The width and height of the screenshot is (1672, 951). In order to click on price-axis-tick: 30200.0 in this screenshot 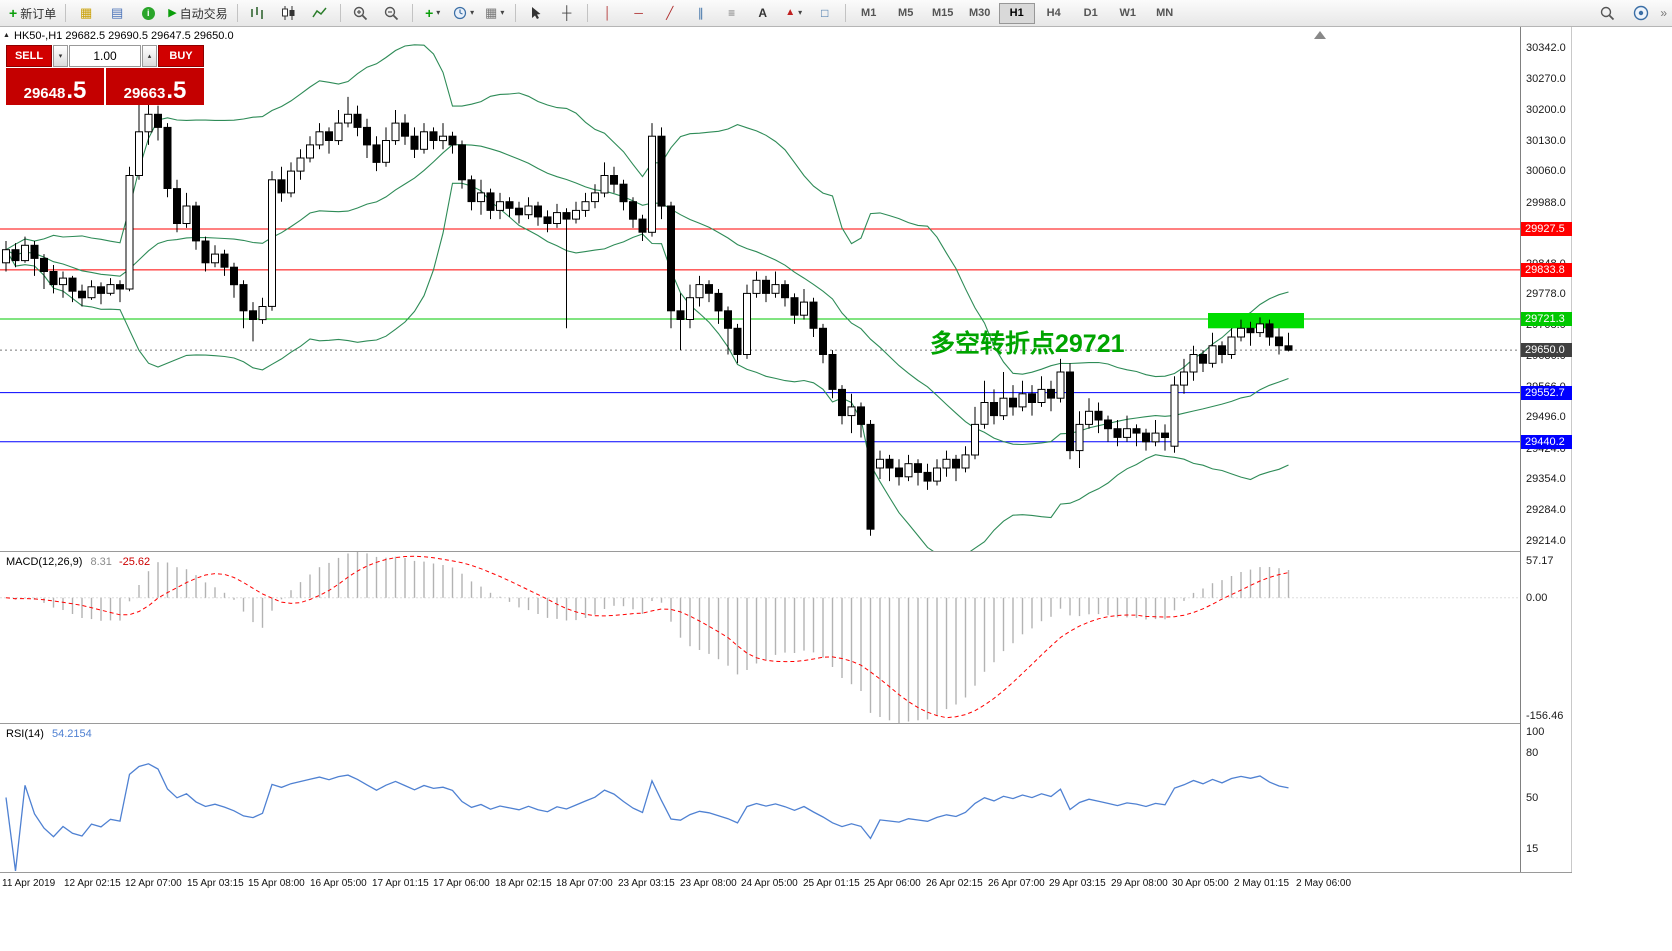, I will do `click(1546, 110)`.